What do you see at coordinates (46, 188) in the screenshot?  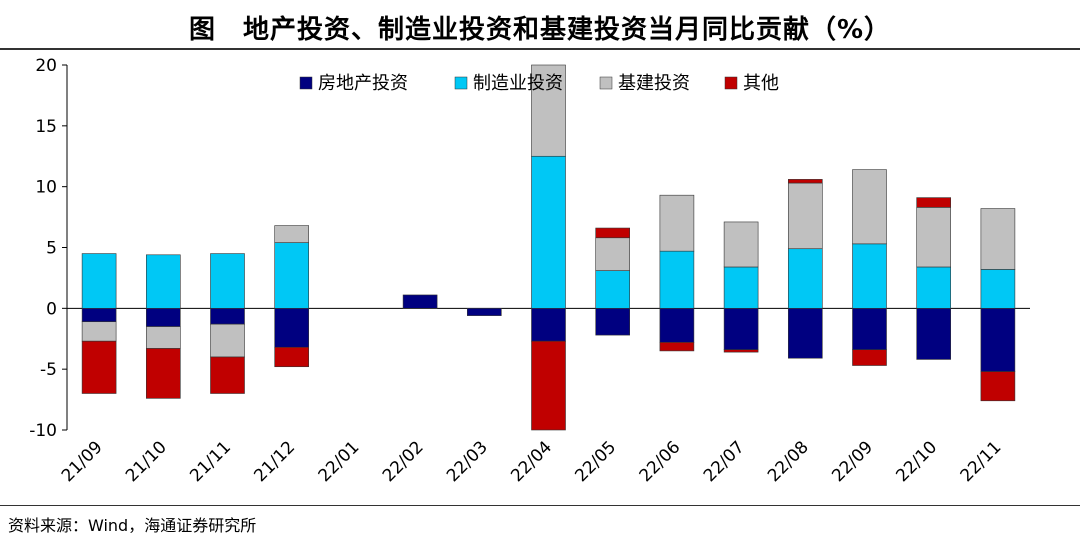 I see `y-tick-label: 10` at bounding box center [46, 188].